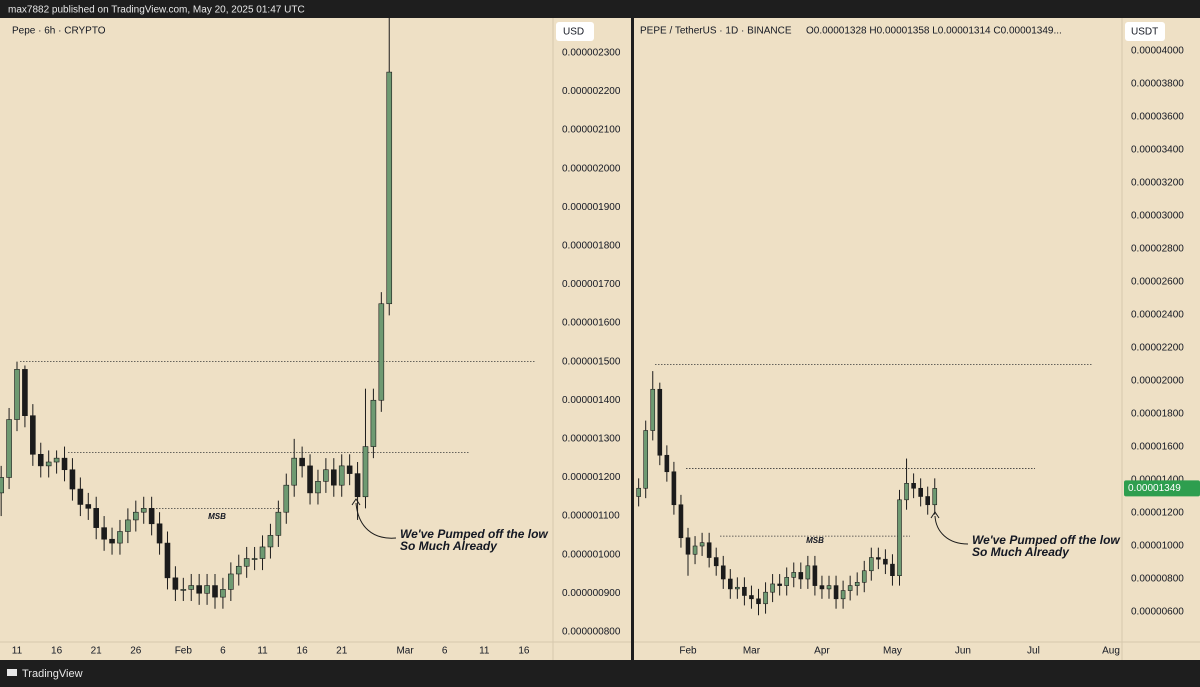  What do you see at coordinates (1157, 282) in the screenshot?
I see `y-tick-label: 0.00002600` at bounding box center [1157, 282].